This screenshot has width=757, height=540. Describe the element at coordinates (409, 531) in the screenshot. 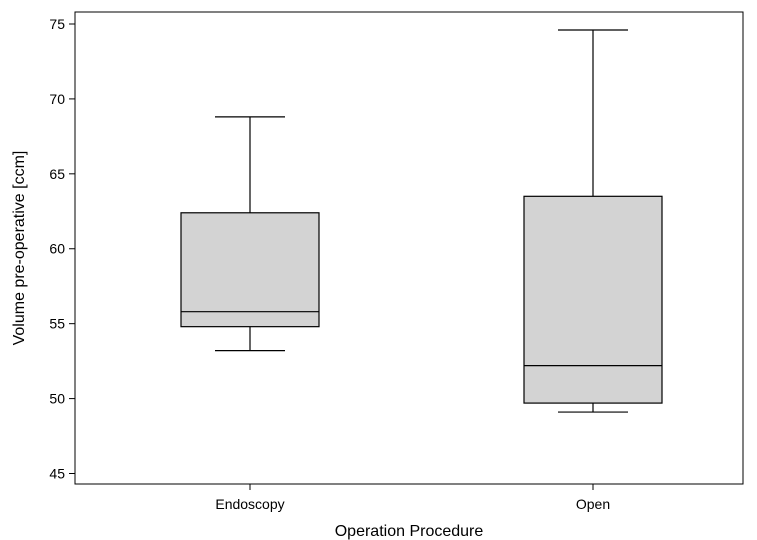

I see `x-axis-title: Operation Procedure` at that location.